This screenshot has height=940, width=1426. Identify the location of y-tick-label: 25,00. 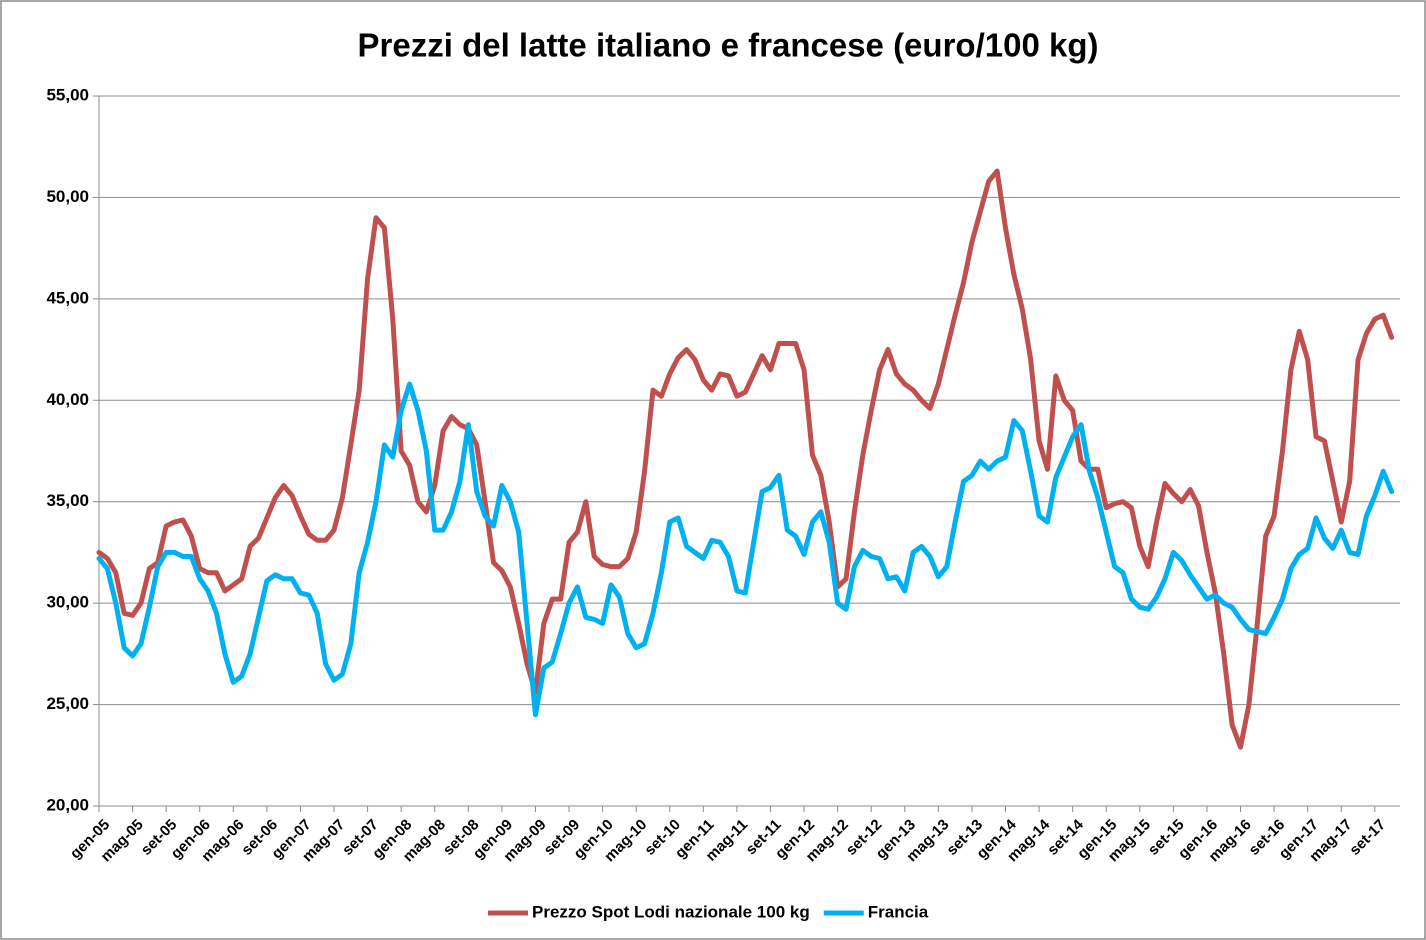
(67, 703).